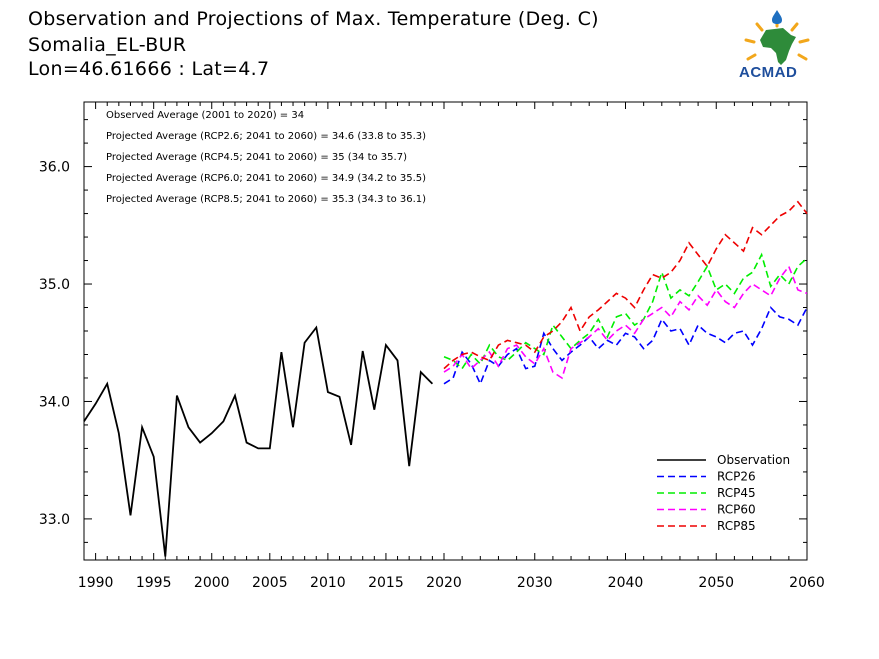 This screenshot has height=659, width=879. Describe the element at coordinates (270, 583) in the screenshot. I see `x-tick-label: 2005` at that location.